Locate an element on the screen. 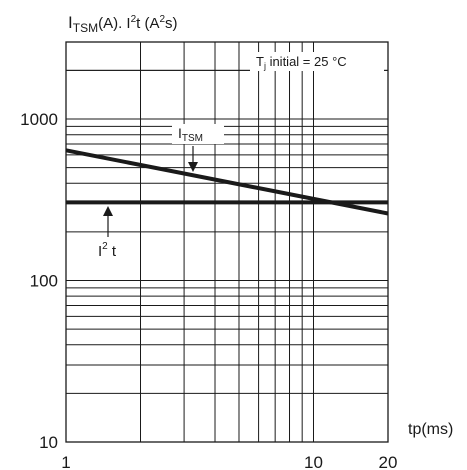 The image size is (467, 470). i2t-label-bg is located at coordinates (112, 250).